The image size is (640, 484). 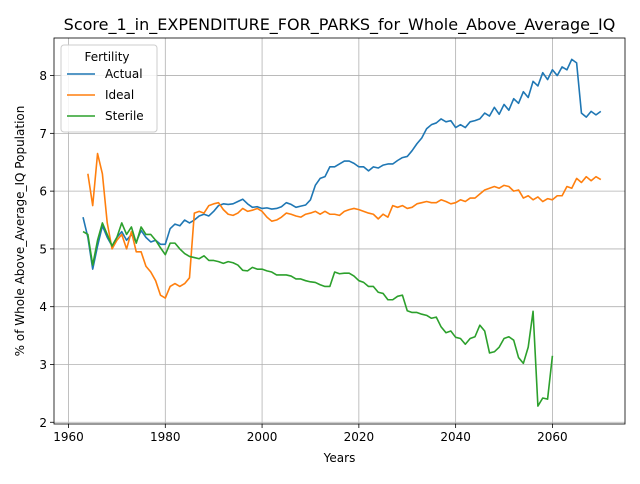 I want to click on y-tick-label: 6, so click(x=43, y=192).